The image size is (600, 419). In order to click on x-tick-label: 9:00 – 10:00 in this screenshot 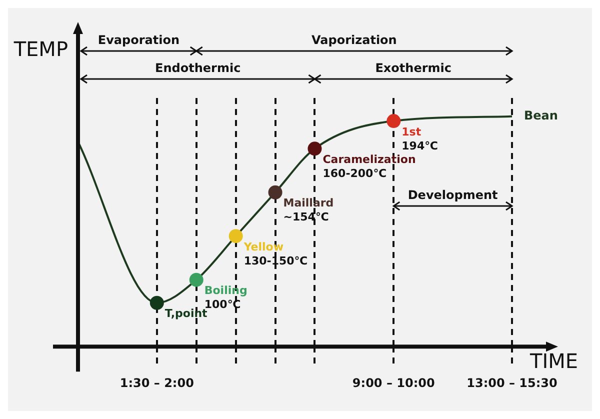, I will do `click(393, 383)`.